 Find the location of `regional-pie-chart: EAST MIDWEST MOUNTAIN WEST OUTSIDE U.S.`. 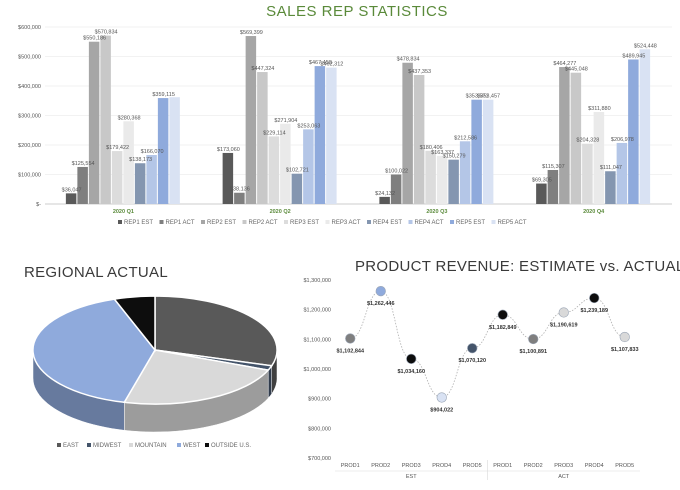

regional-pie-chart: EAST MIDWEST MOUNTAIN WEST OUTSIDE U.S. is located at coordinates (155, 372).